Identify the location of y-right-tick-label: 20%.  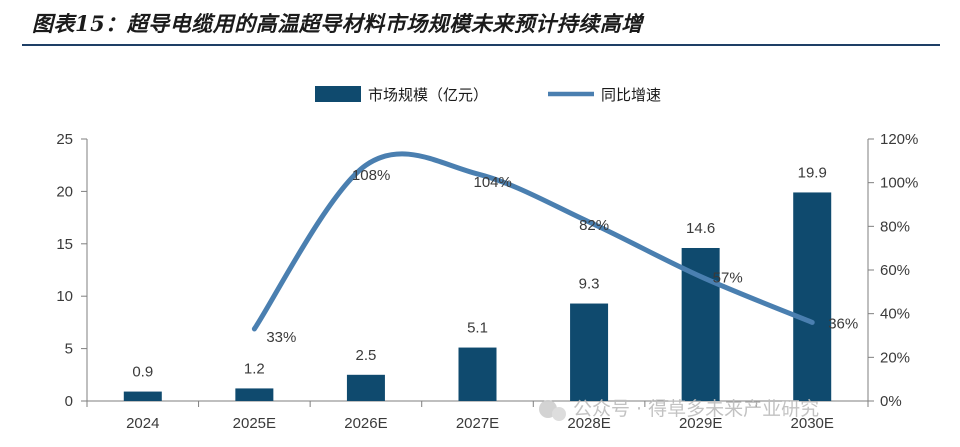
(895, 357).